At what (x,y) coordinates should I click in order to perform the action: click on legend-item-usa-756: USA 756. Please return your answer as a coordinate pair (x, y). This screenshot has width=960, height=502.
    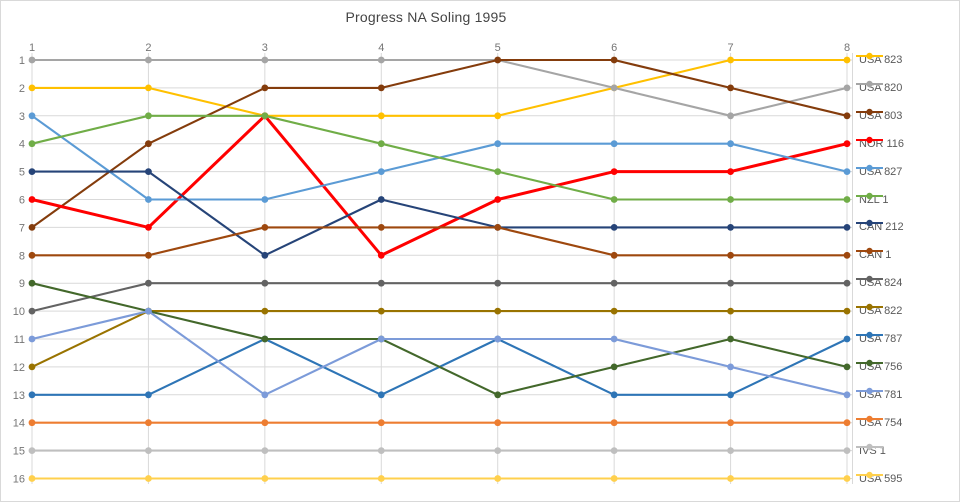
    Looking at the image, I should click on (879, 367).